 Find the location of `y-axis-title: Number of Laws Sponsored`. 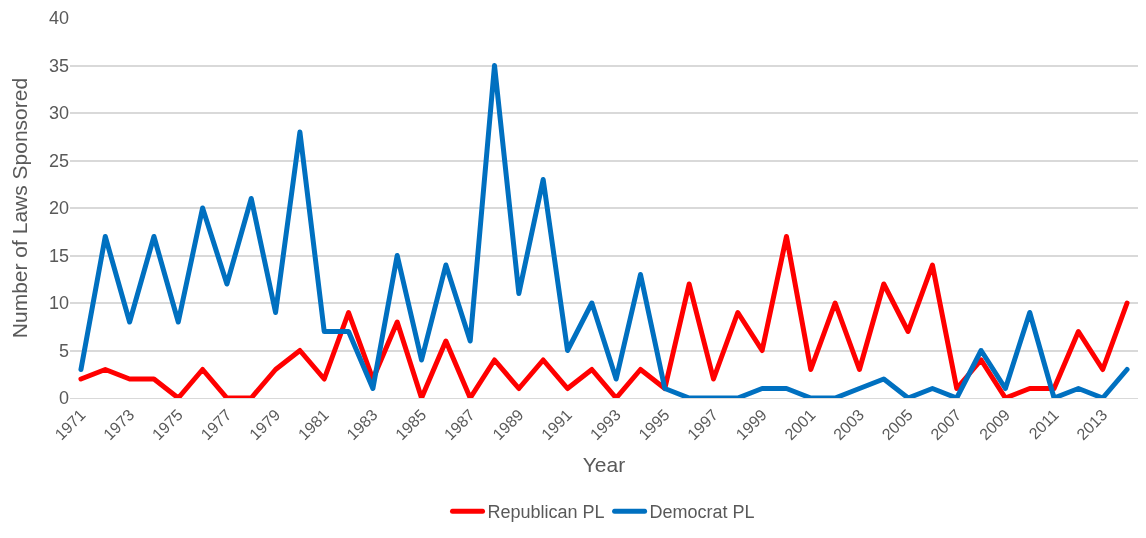

y-axis-title: Number of Laws Sponsored is located at coordinates (20, 208).